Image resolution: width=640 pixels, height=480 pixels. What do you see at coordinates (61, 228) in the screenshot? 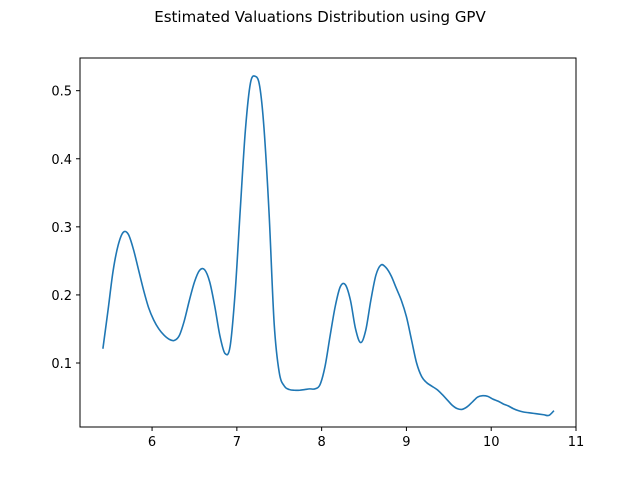
I see `y-tick-label: 0.3` at bounding box center [61, 228].